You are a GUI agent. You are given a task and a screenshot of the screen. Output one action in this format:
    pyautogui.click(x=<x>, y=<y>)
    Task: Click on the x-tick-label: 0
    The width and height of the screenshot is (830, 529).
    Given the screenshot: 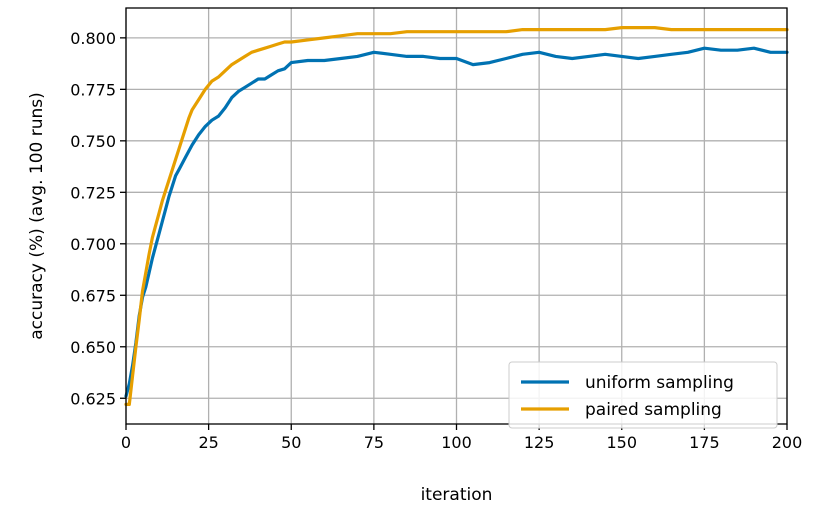 What is the action you would take?
    pyautogui.click(x=126, y=442)
    